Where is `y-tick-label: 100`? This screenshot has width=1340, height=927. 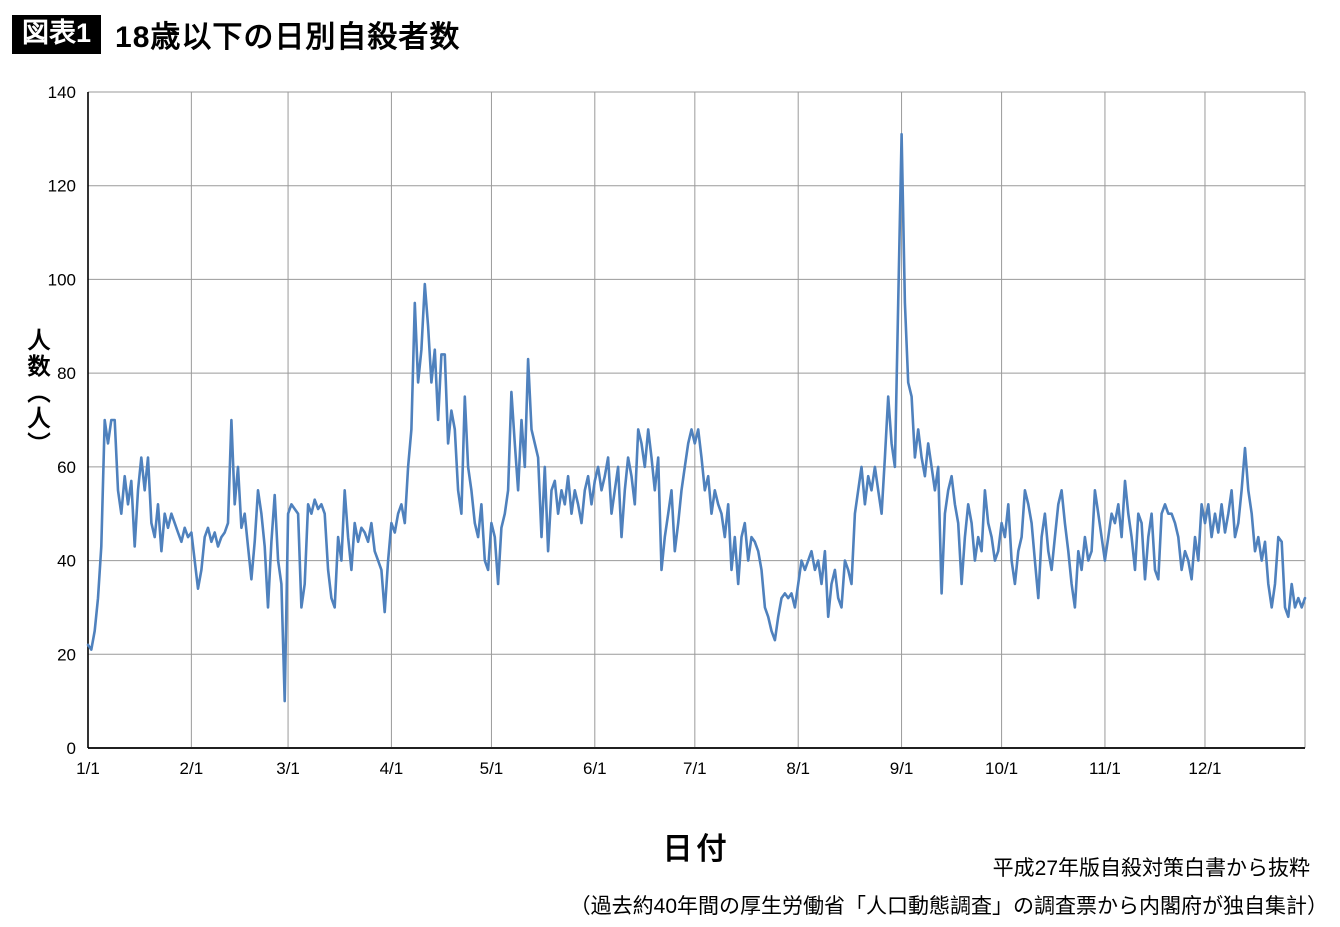 y-tick-label: 100 is located at coordinates (62, 279).